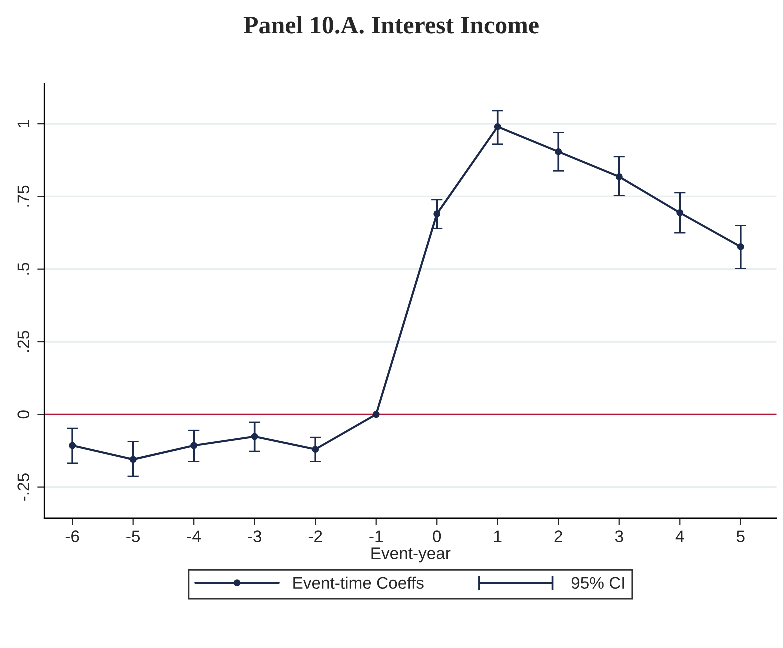 Image resolution: width=783 pixels, height=648 pixels. Describe the element at coordinates (255, 536) in the screenshot. I see `x-tick-label: -3` at that location.